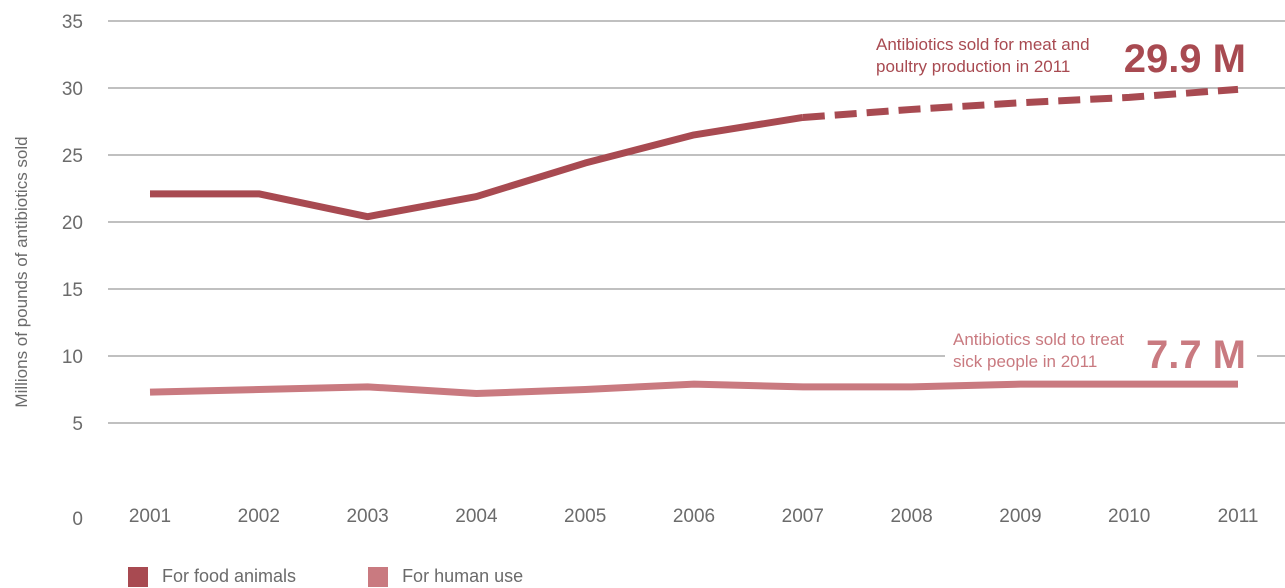 The width and height of the screenshot is (1285, 588). What do you see at coordinates (72, 156) in the screenshot?
I see `y-tick-label: 25` at bounding box center [72, 156].